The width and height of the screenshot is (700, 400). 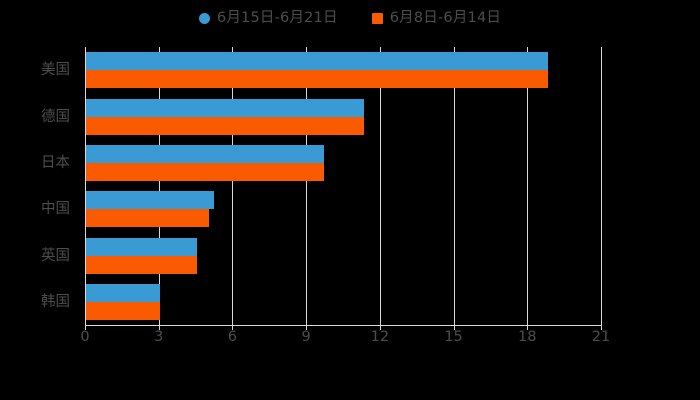 I want to click on y-axis-label-中国: 中国, so click(x=55, y=209).